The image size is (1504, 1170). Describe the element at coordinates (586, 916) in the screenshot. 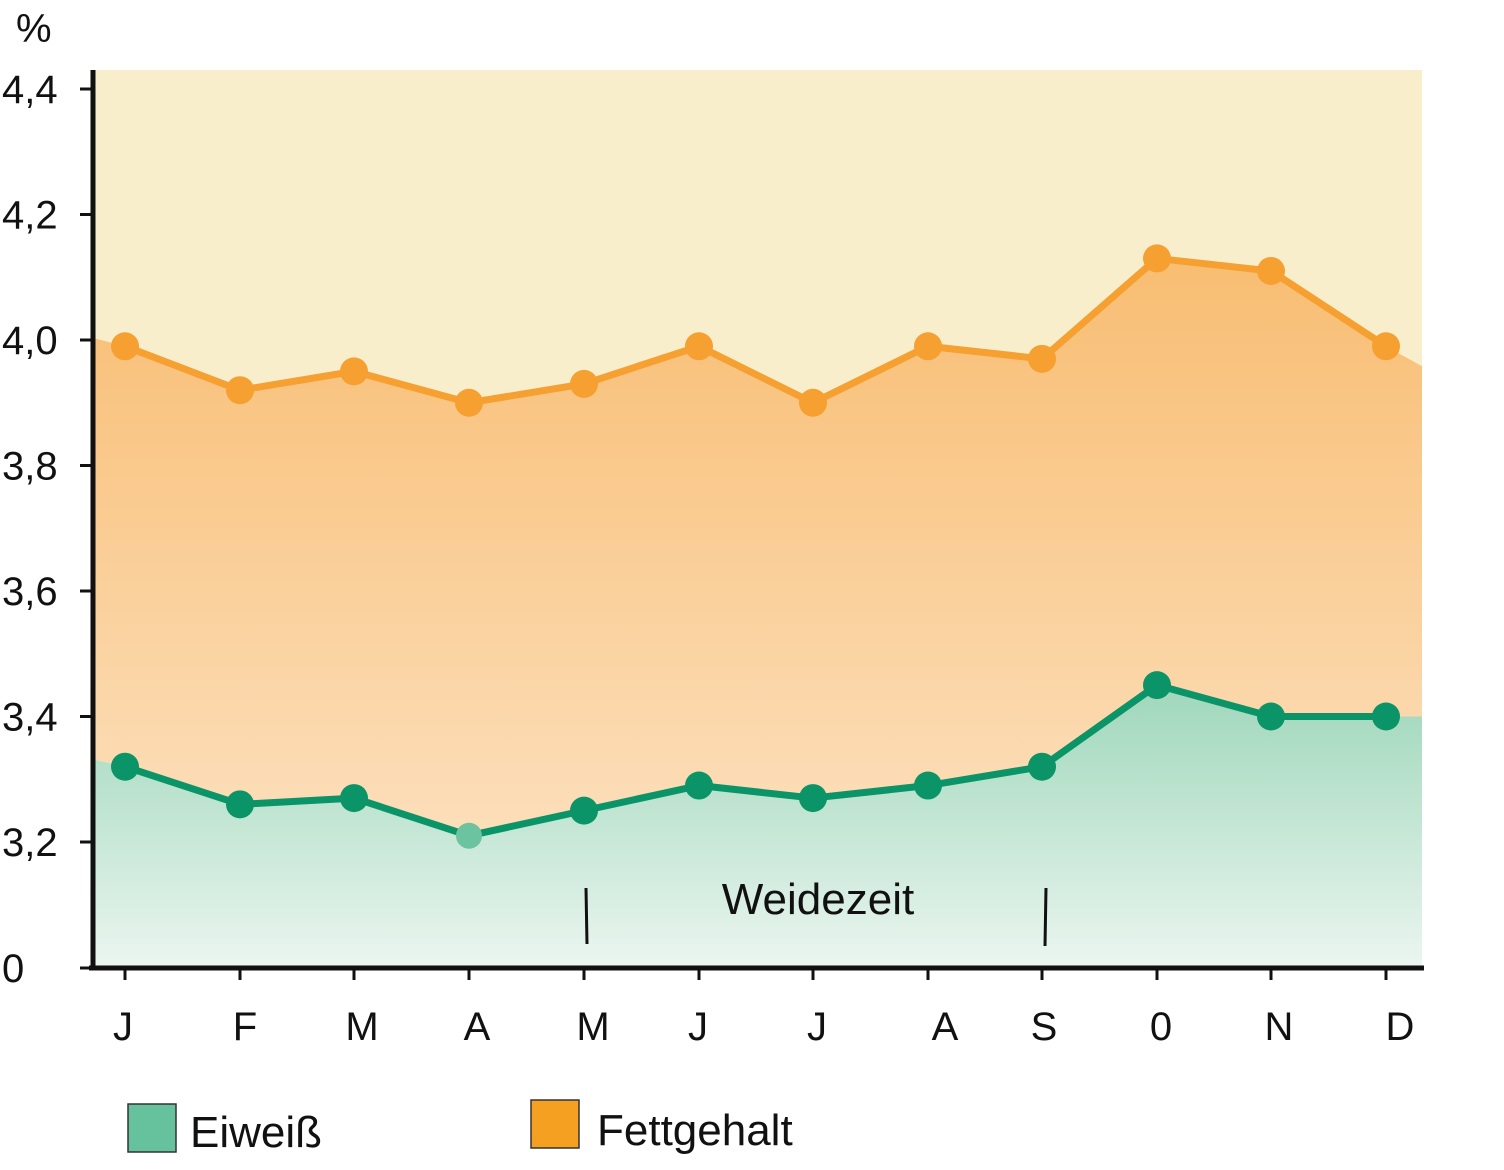

I see `weidezeit-start-marker` at that location.